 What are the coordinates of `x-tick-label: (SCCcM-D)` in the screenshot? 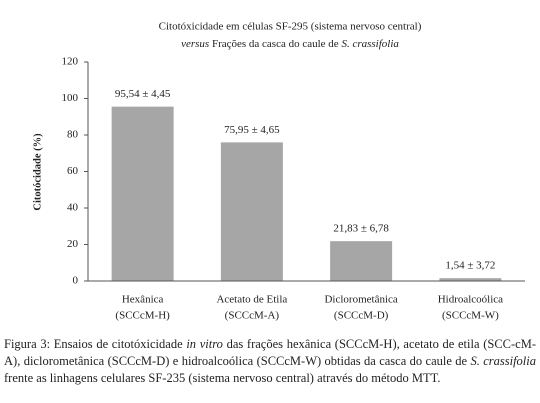 It's located at (361, 316).